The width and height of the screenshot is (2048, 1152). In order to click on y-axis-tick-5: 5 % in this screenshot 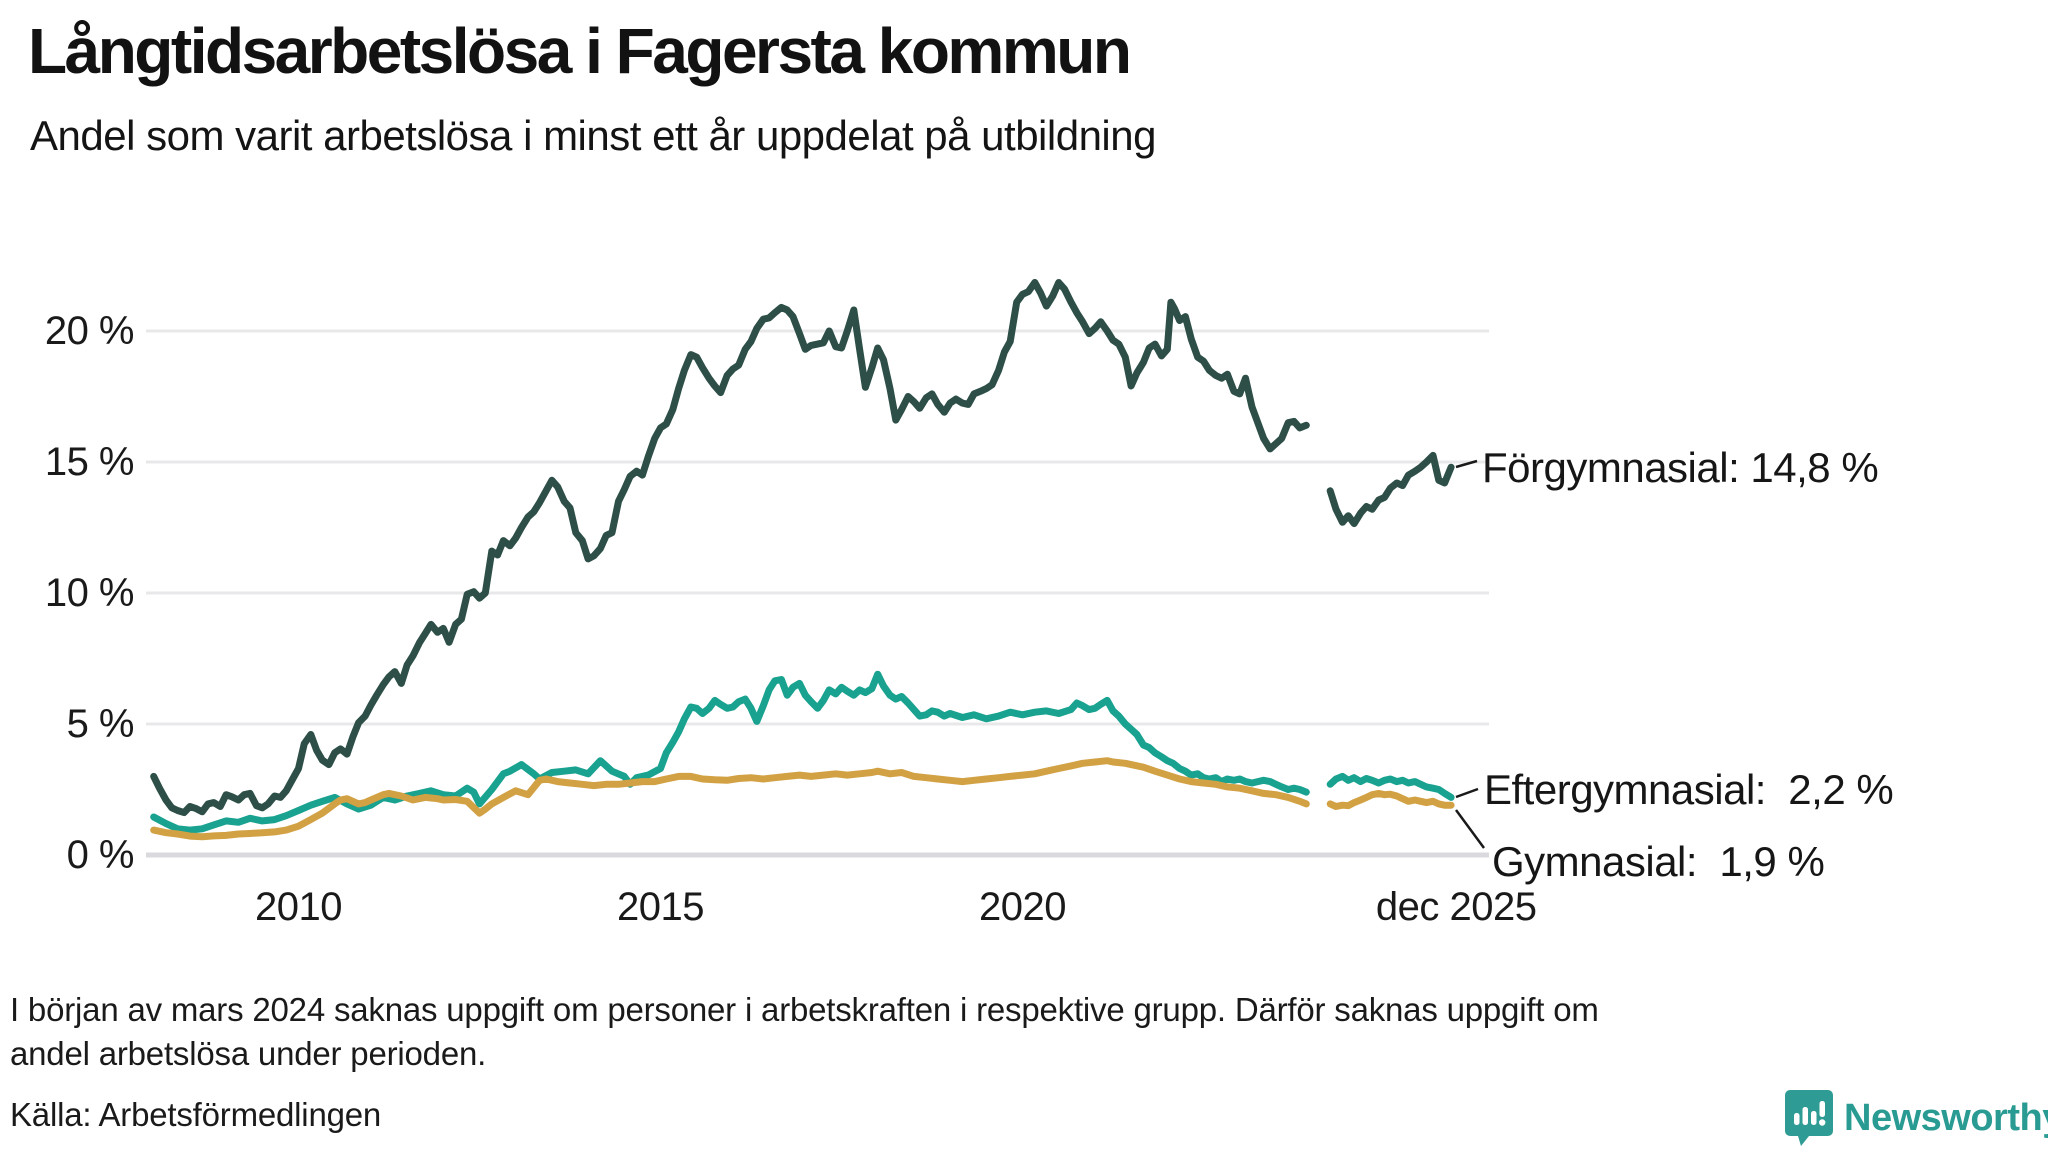, I will do `click(100, 724)`.